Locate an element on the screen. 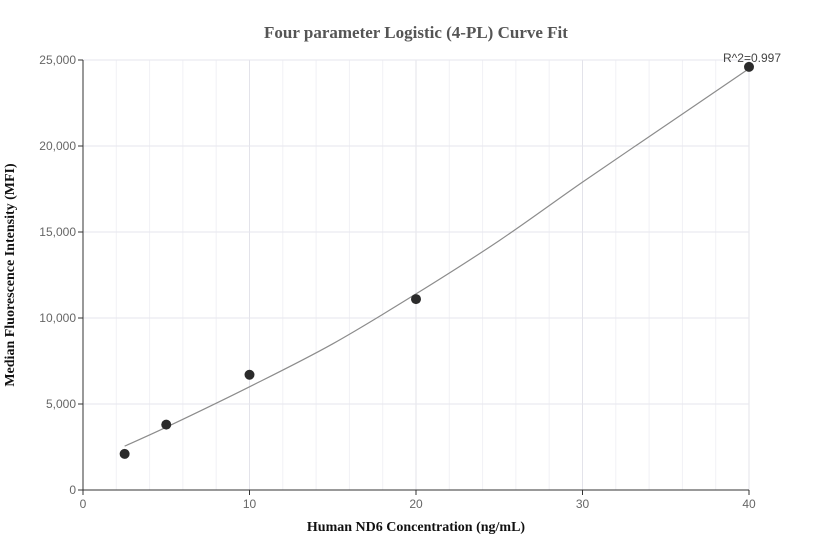  y-tick-label: 15,000 is located at coordinates (57, 232).